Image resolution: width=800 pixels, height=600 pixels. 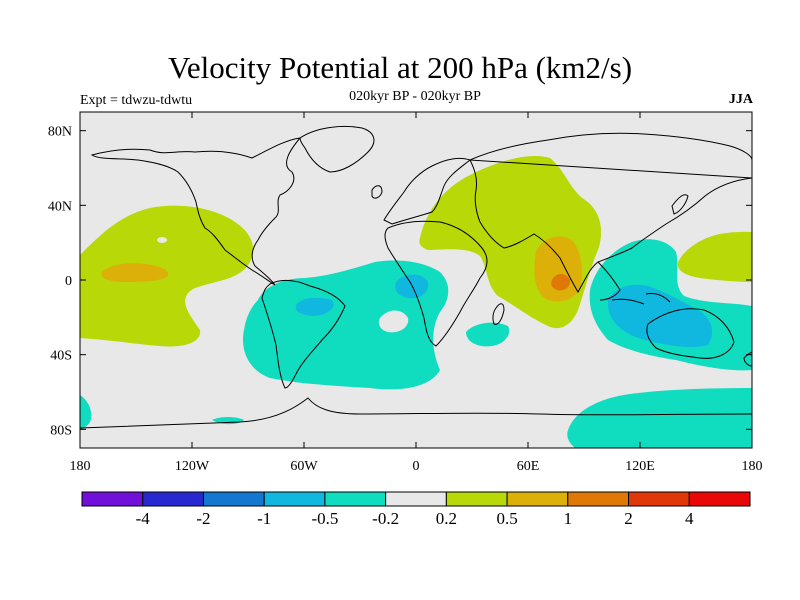 What do you see at coordinates (393, 321) in the screenshot?
I see `contour-hole-atlantic` at bounding box center [393, 321].